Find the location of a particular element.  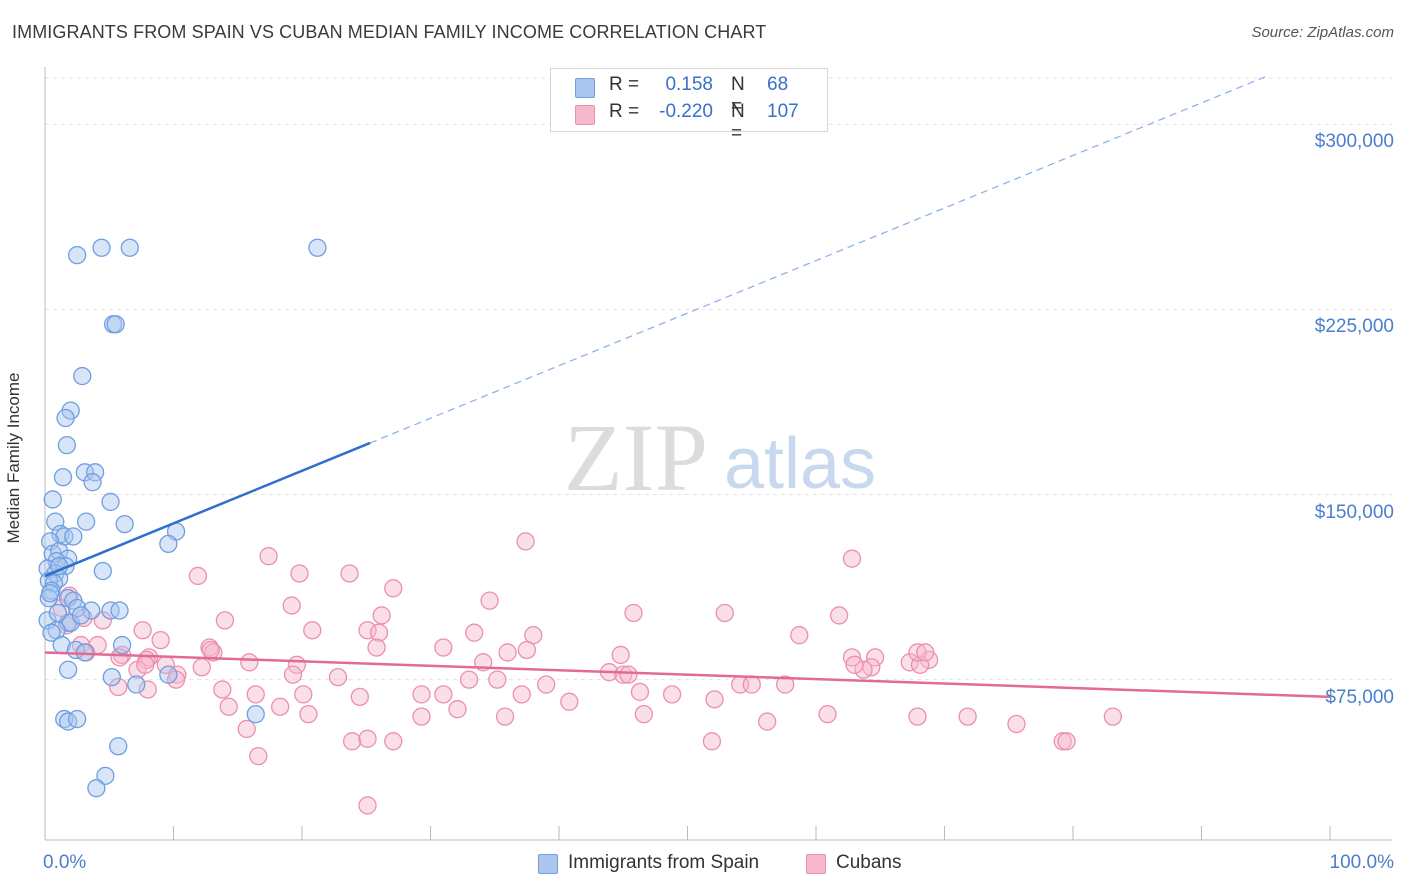

n-value: 107 is located at coordinates (783, 111).